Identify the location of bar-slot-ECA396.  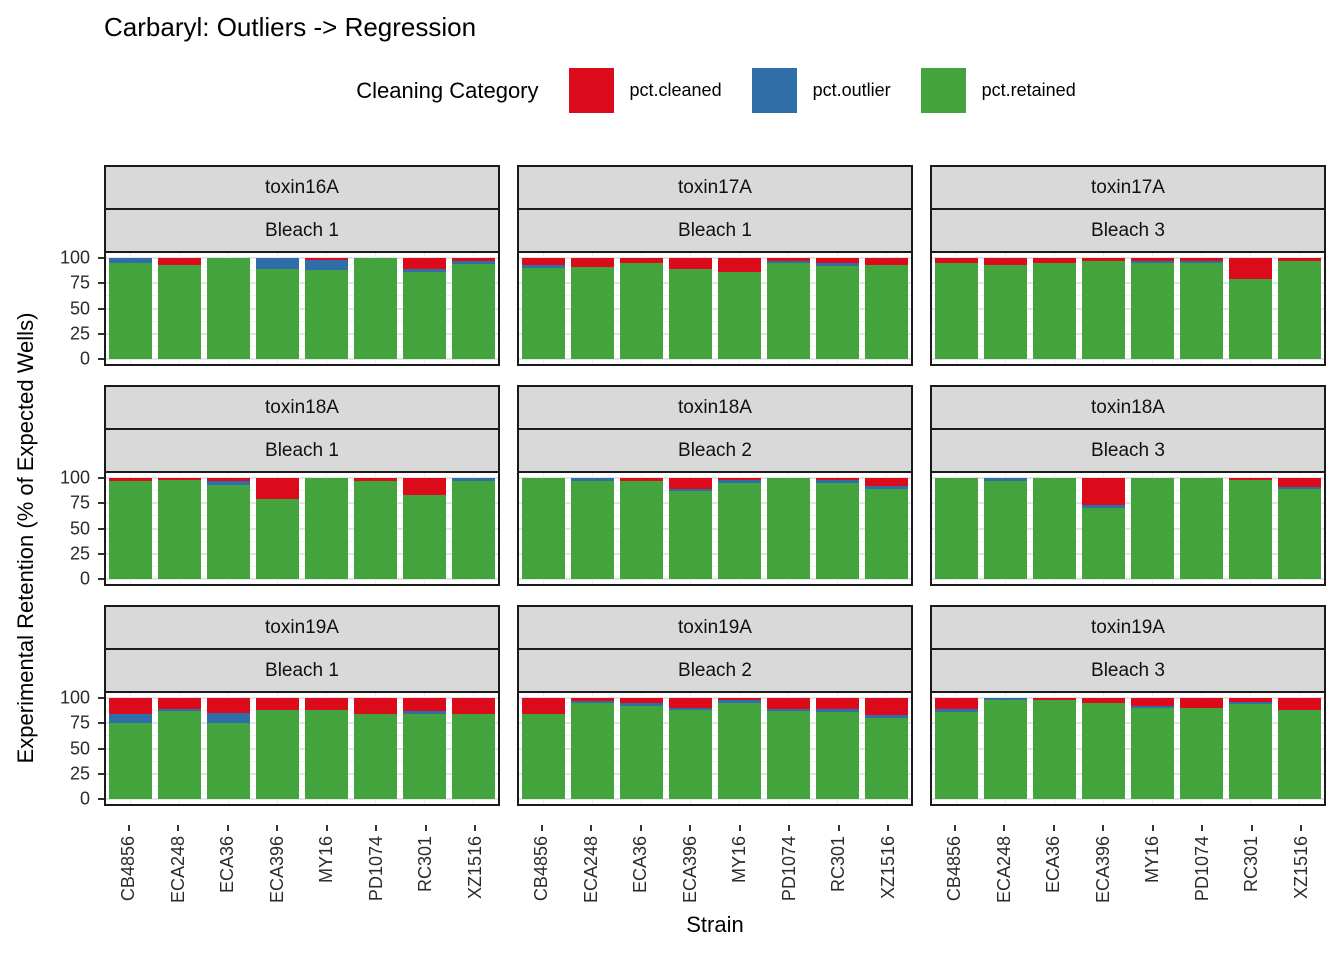
(277, 748).